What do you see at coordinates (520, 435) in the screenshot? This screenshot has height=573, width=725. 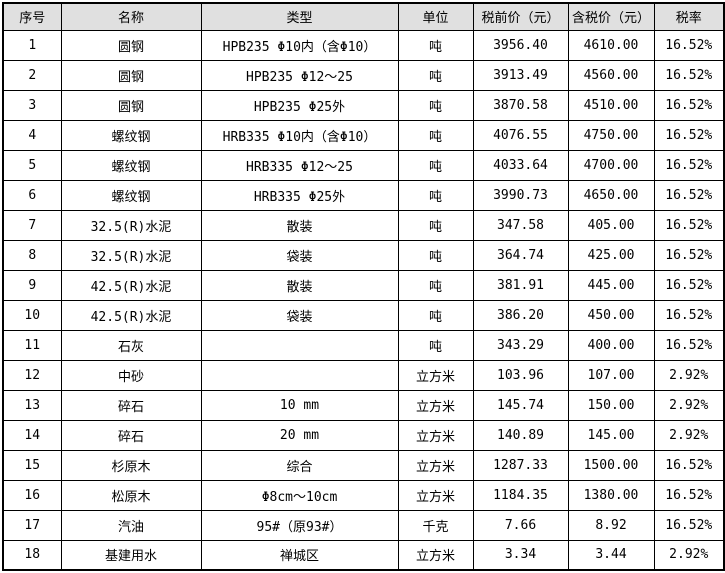 I see `table-cell: 140.89` at bounding box center [520, 435].